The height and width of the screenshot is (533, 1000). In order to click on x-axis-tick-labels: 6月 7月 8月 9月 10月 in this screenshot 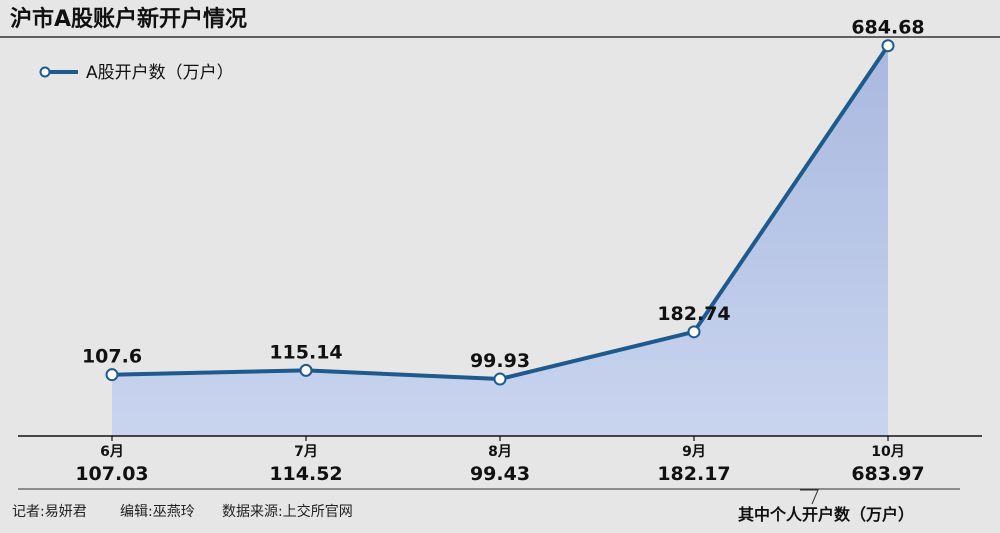, I will do `click(502, 452)`.